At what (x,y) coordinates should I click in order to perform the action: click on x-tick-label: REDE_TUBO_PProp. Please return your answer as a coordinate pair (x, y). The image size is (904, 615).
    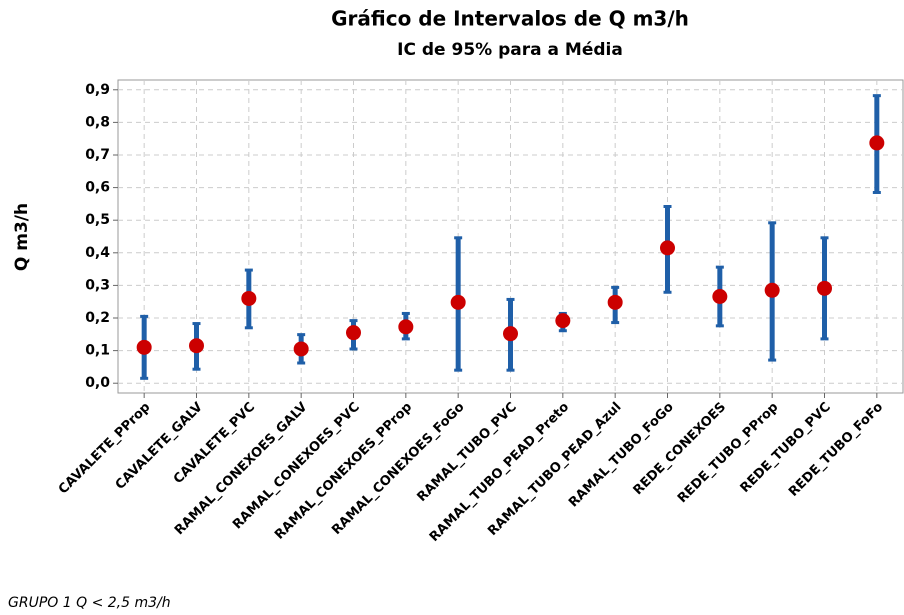
    Looking at the image, I should click on (728, 453).